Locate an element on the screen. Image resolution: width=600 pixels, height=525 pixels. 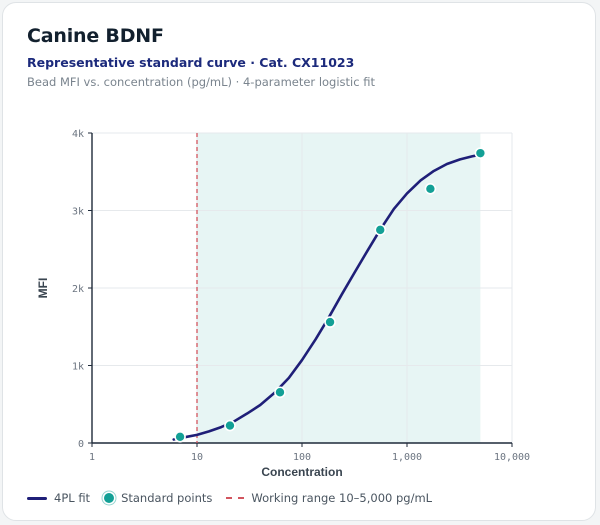
x-axis-title: Concentration is located at coordinates (301, 472).